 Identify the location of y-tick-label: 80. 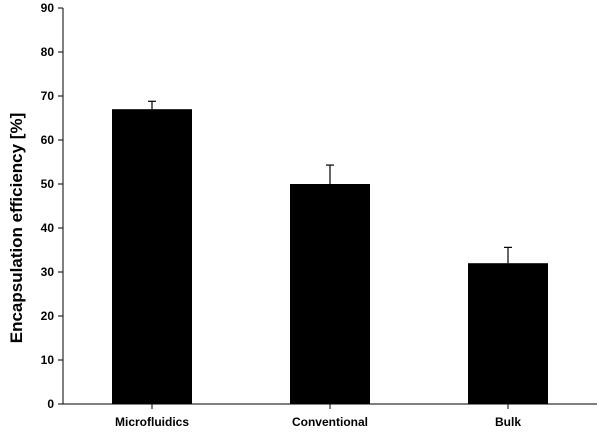
(48, 52).